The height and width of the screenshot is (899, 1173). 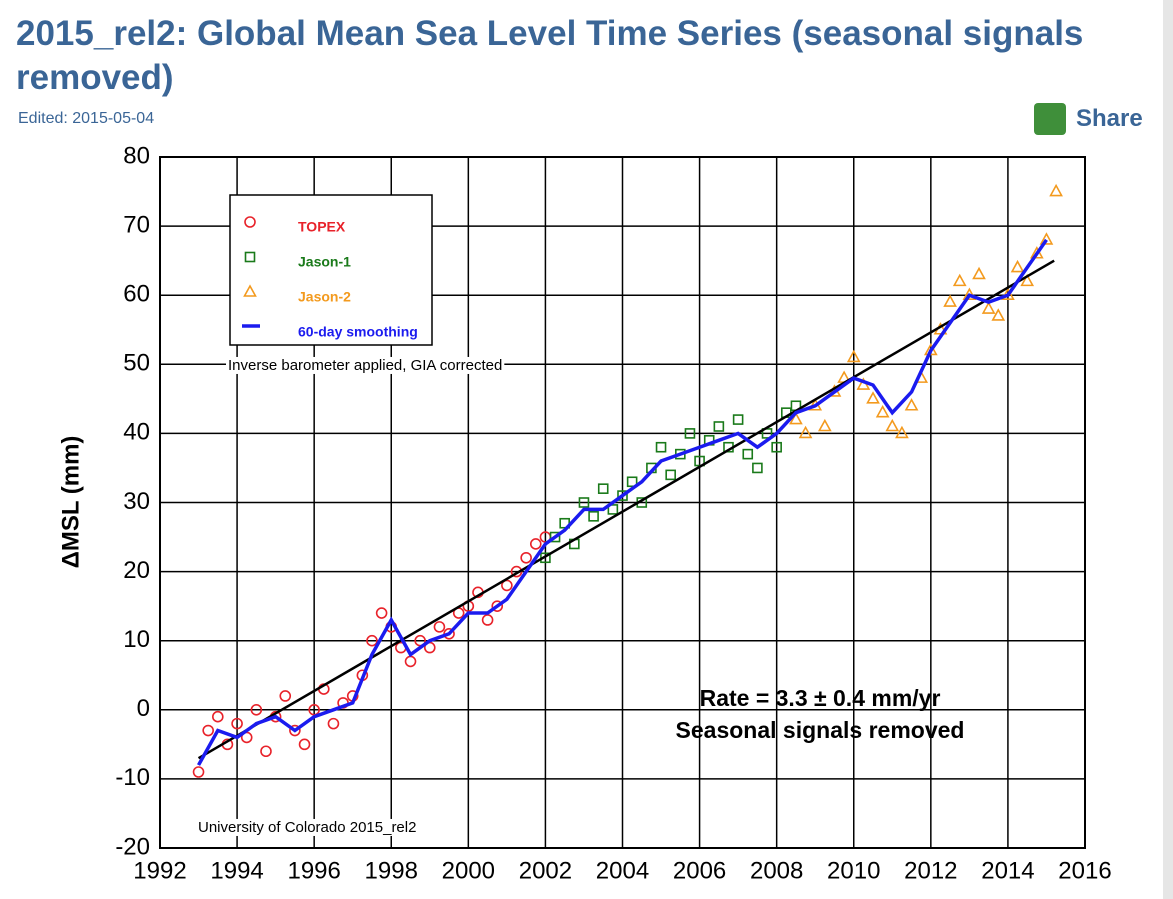 I want to click on y-tick-label: 20, so click(x=136, y=570).